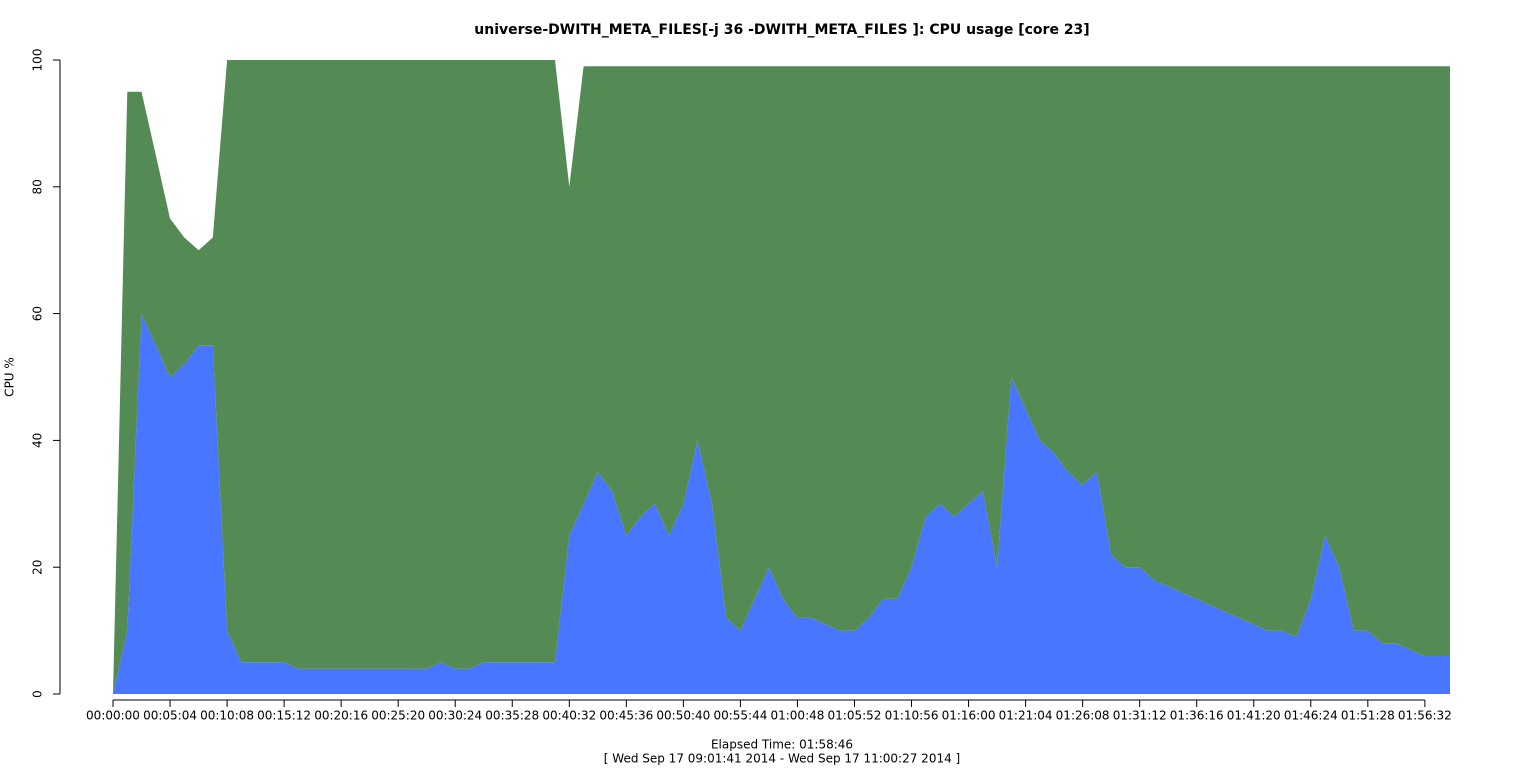  I want to click on x-axis-label: Elapsed Time: 01:58:46, so click(782, 745).